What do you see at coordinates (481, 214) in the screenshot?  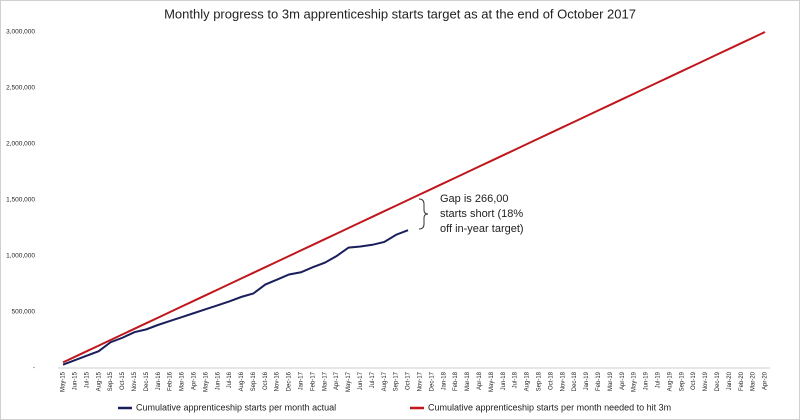 I see `annotation: starts short (18%` at bounding box center [481, 214].